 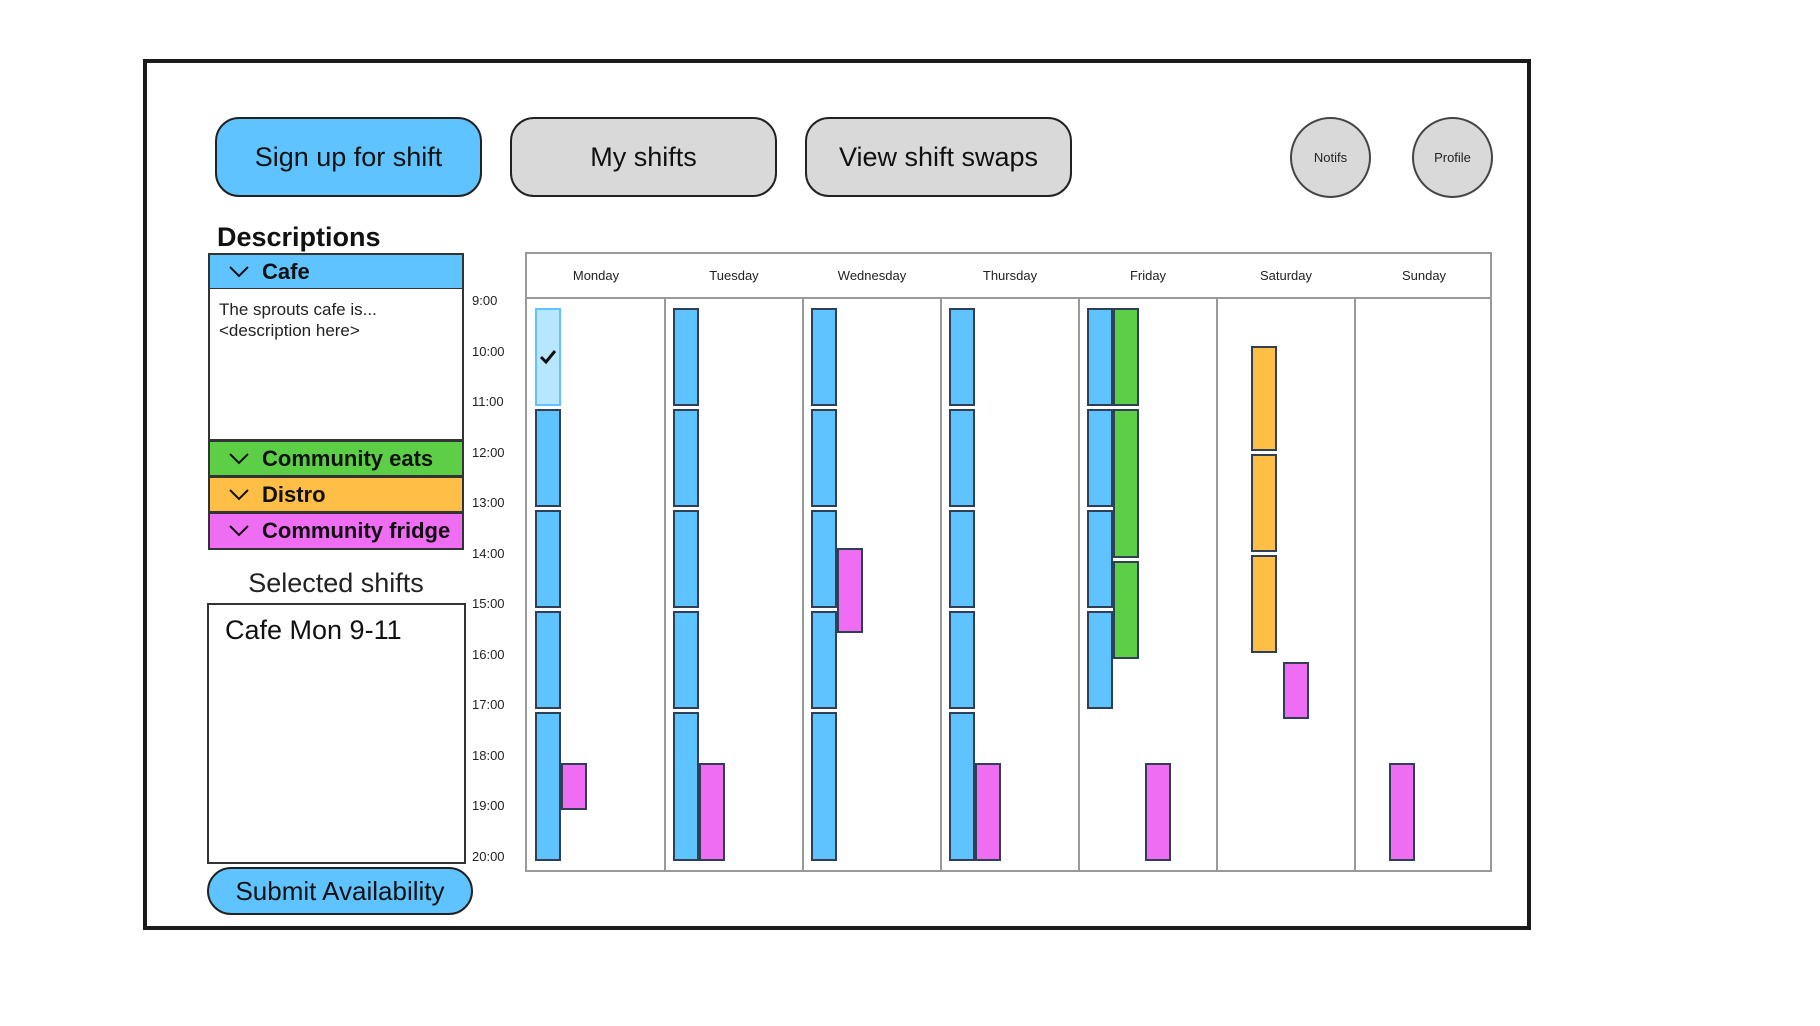 I want to click on sign-up-for-shift-button: Sign up for shift, so click(x=348, y=157).